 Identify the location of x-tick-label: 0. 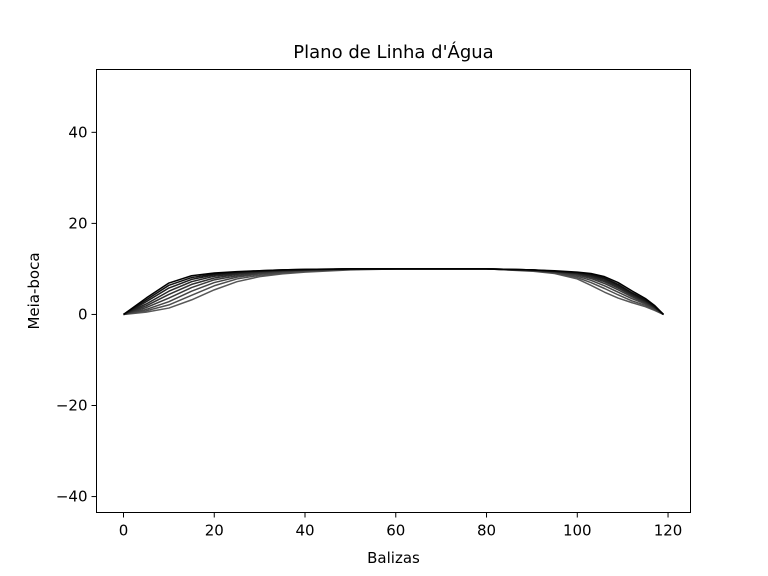
(124, 531).